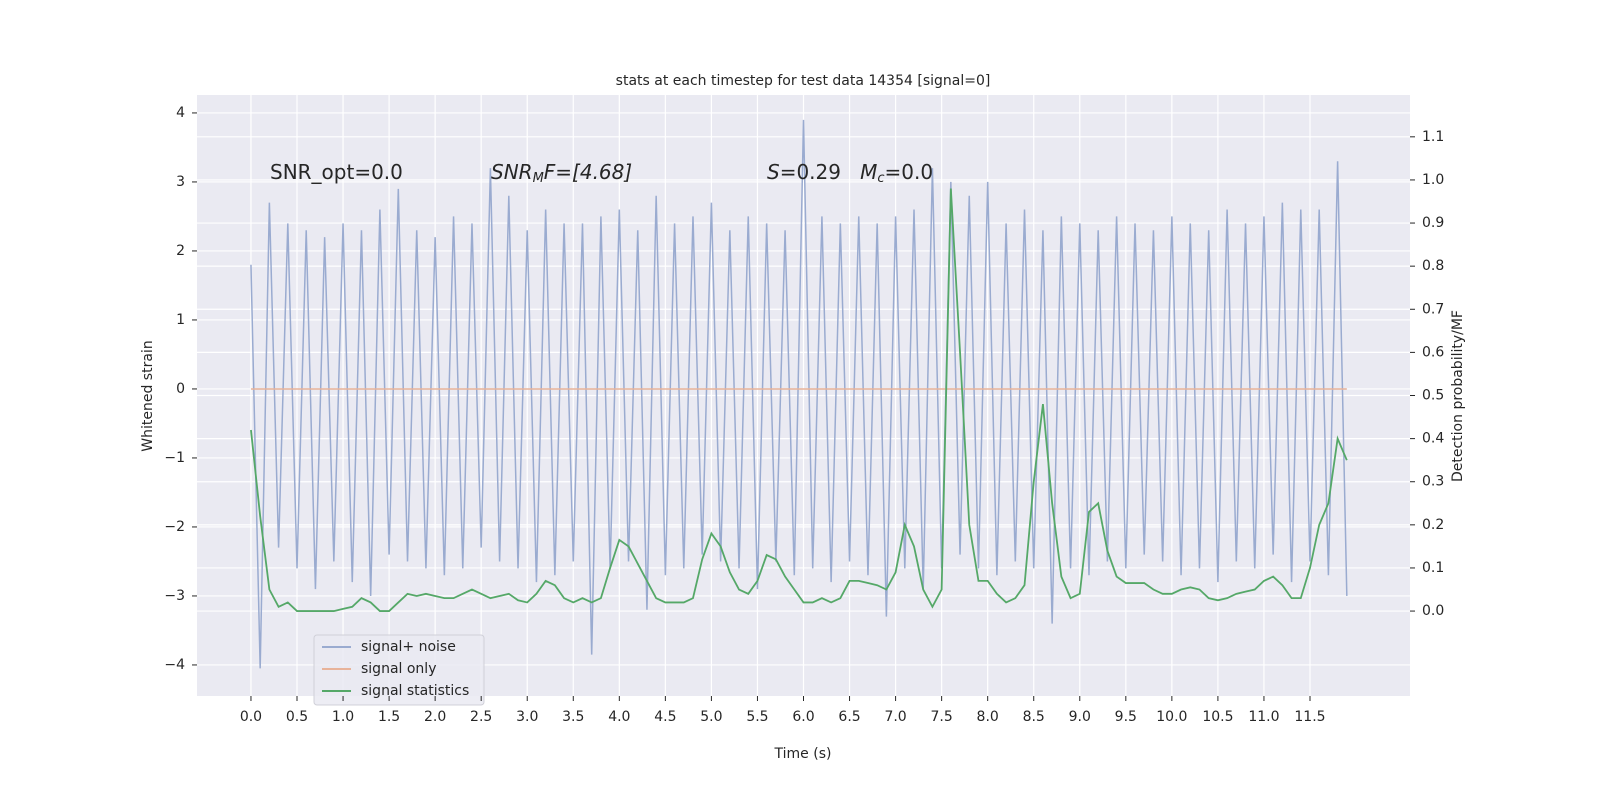 The image size is (1600, 800). I want to click on x-tick-label: 0.5, so click(297, 717).